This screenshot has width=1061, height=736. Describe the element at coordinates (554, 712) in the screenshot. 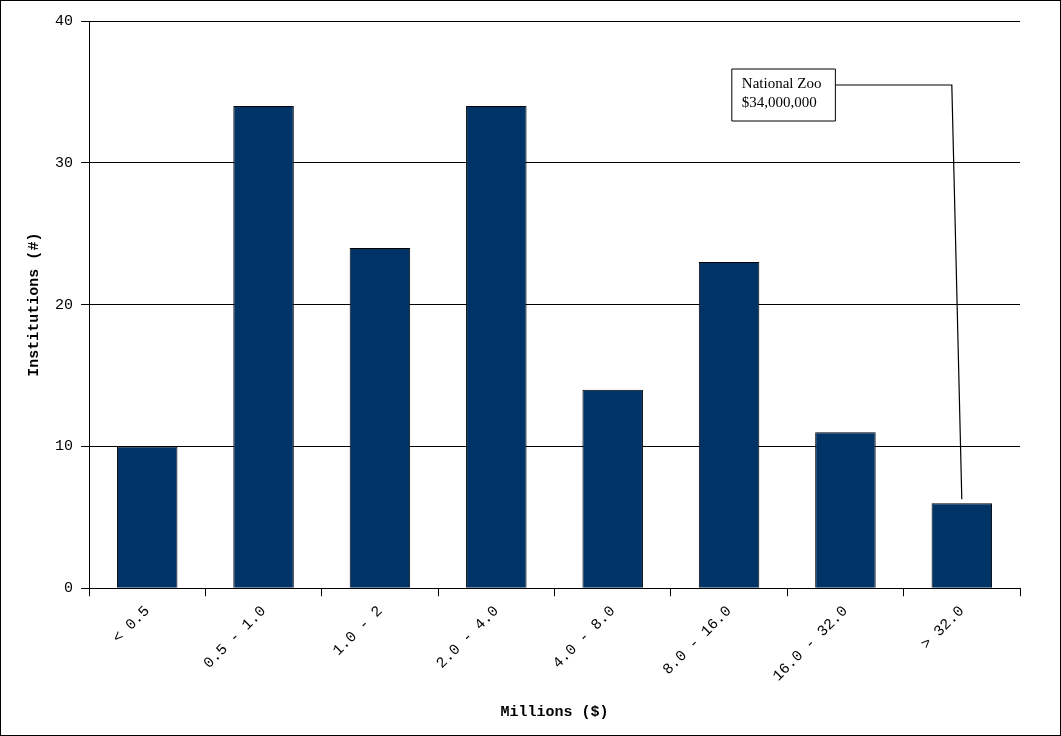

I see `x-axis-title: Millions ($)` at that location.